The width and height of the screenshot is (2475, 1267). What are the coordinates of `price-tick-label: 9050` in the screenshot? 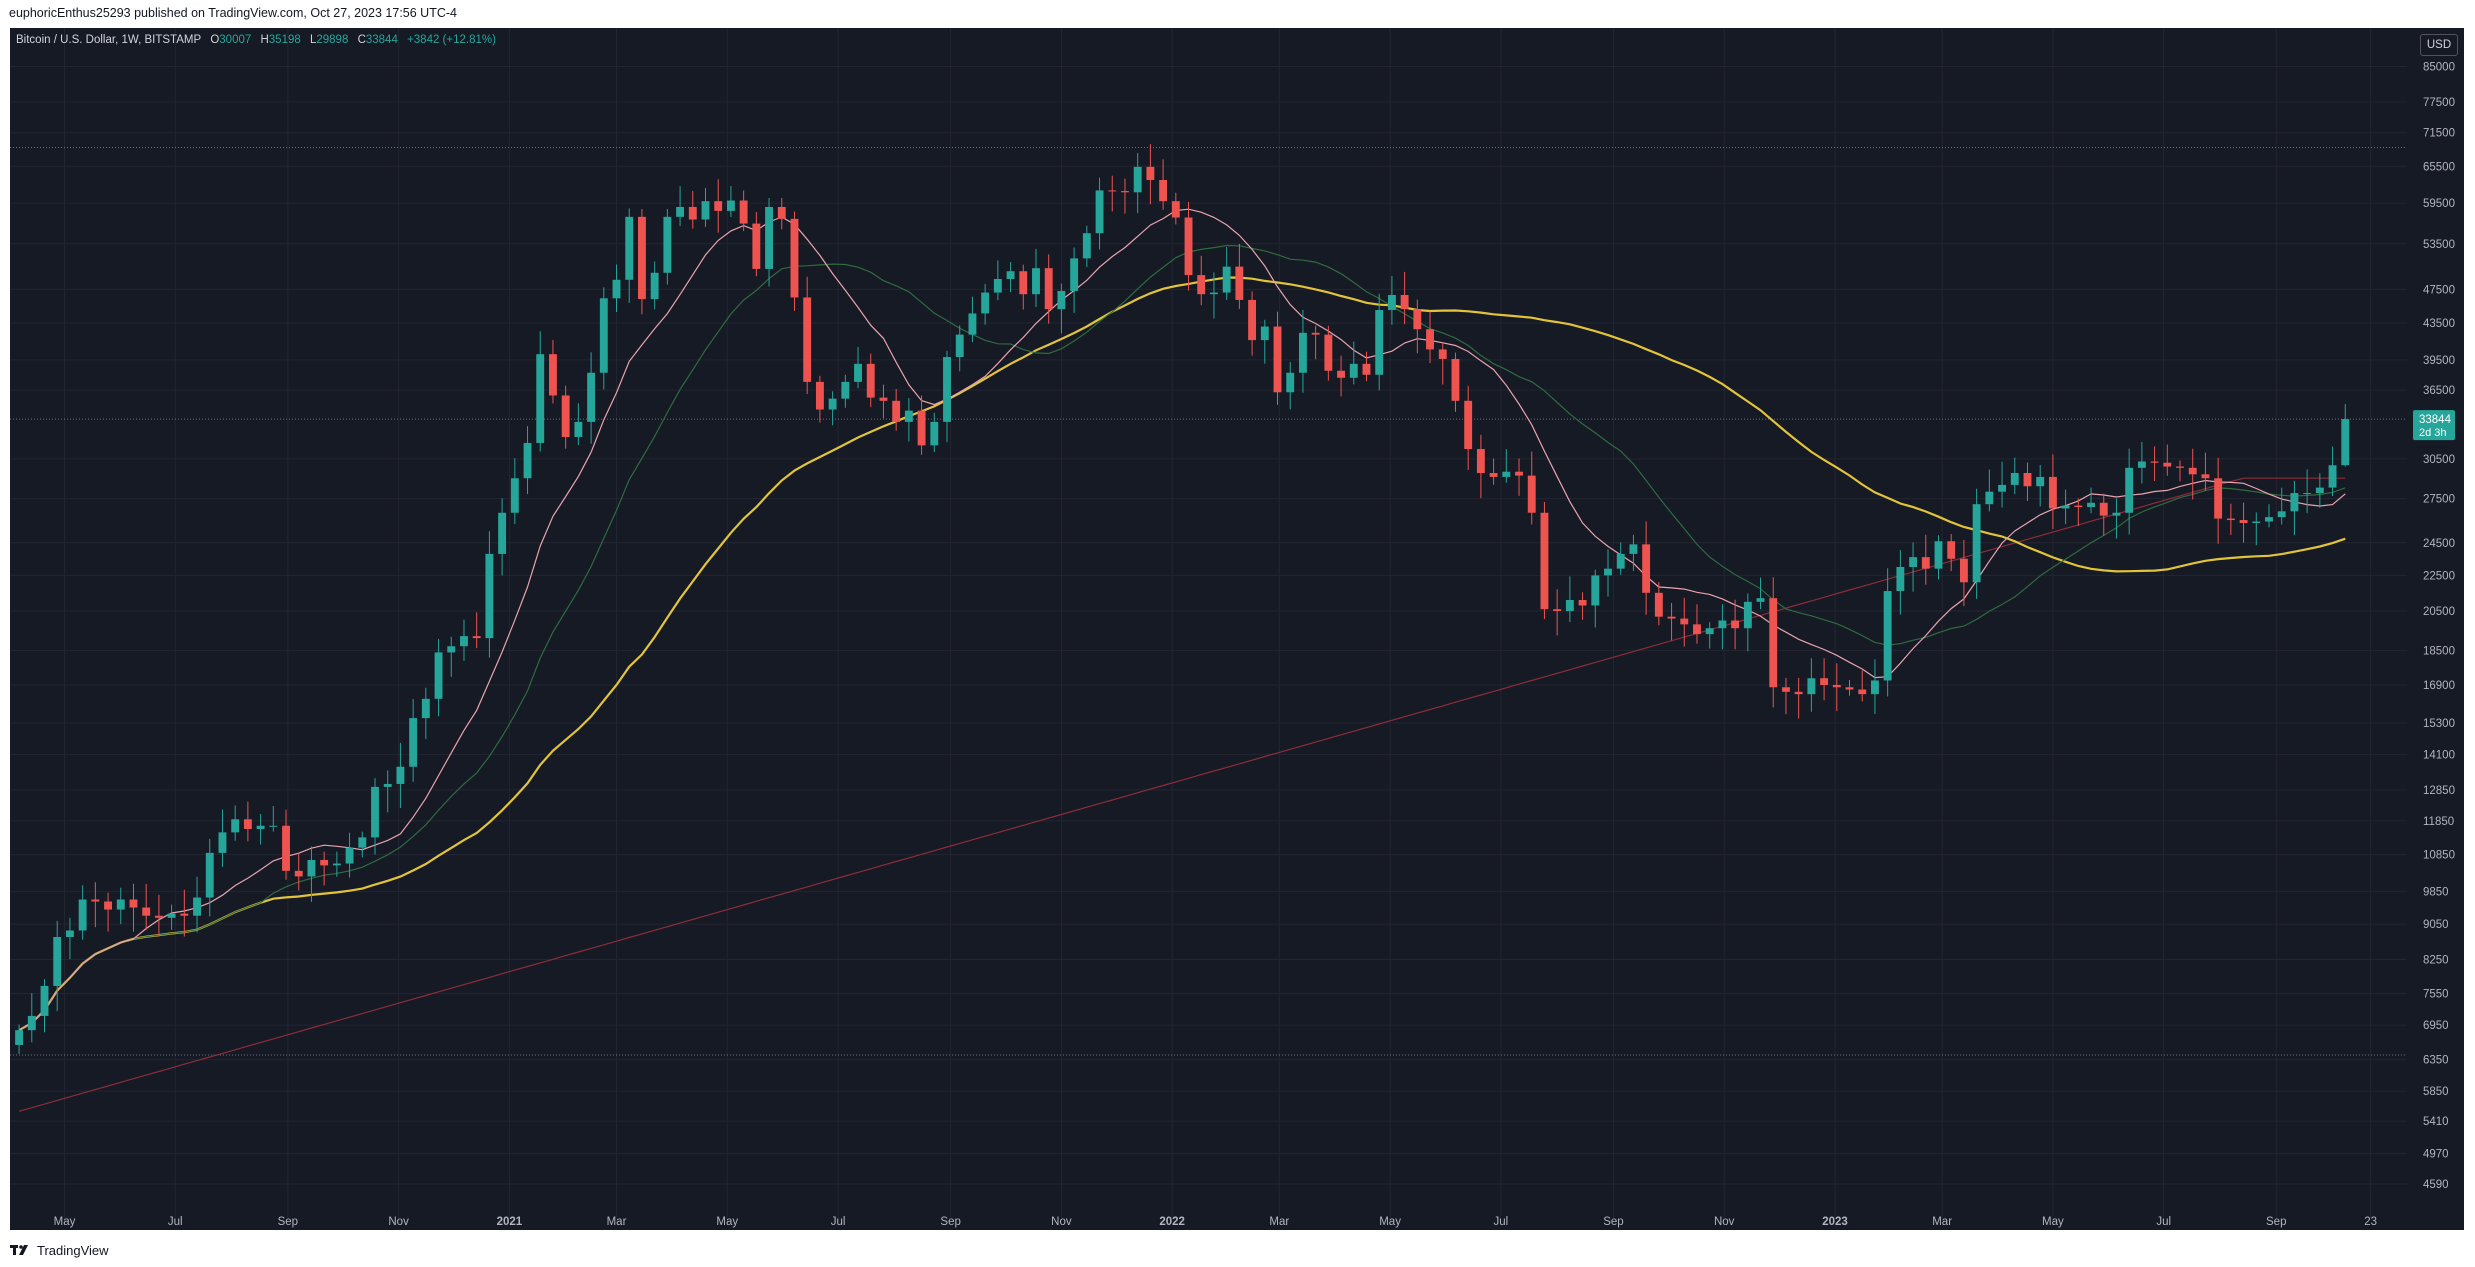 It's located at (2436, 925).